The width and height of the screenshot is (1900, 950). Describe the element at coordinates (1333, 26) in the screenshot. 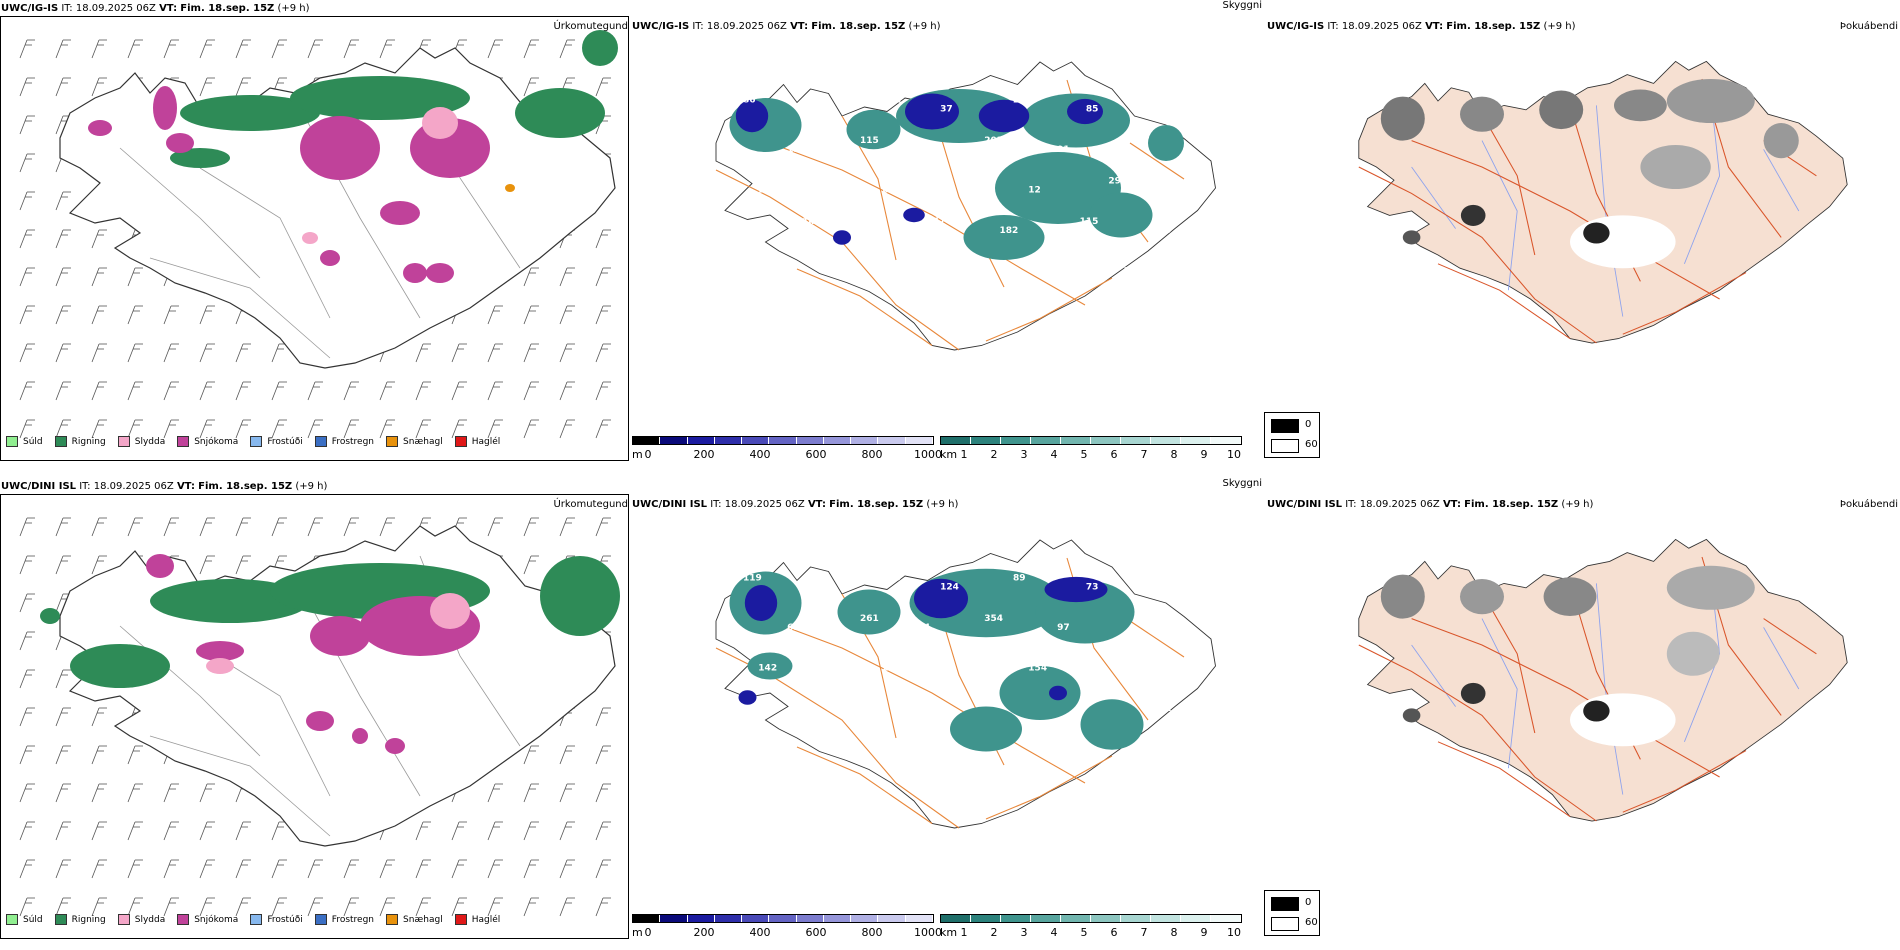

I see `it-label: IT:` at that location.